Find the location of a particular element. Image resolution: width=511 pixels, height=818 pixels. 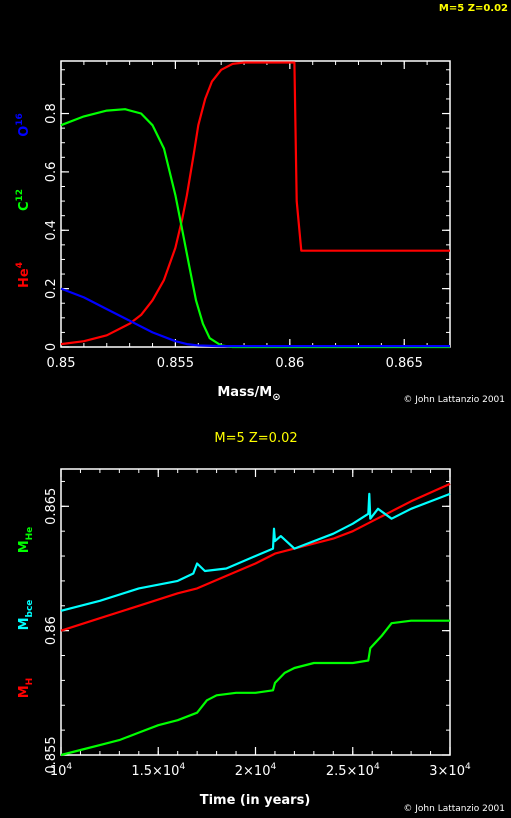

y-label-1: C12 is located at coordinates (23, 200).